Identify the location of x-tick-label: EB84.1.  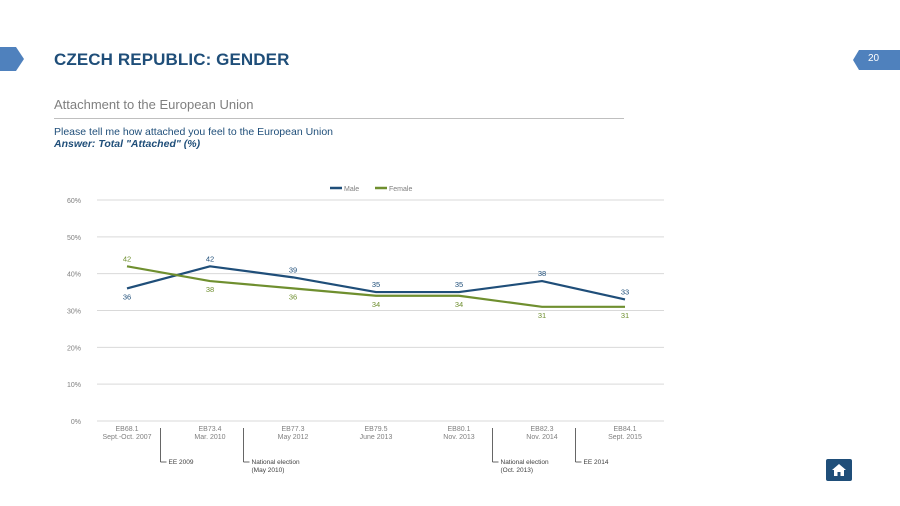
(625, 429).